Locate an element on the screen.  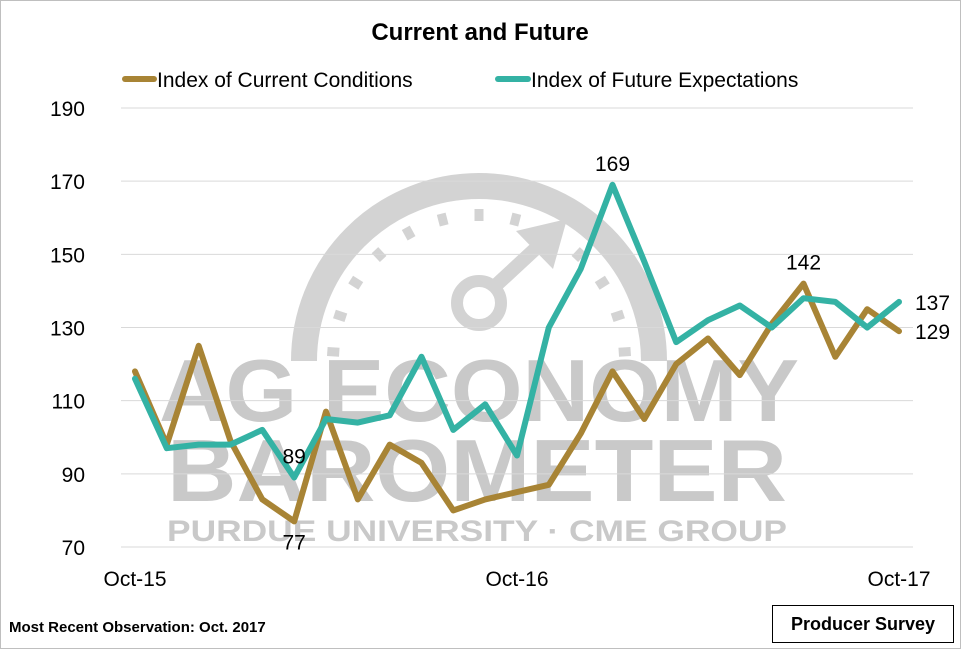
x-axis-tick-labels: Oct-15 Oct-16 Oct-17 is located at coordinates (516, 579).